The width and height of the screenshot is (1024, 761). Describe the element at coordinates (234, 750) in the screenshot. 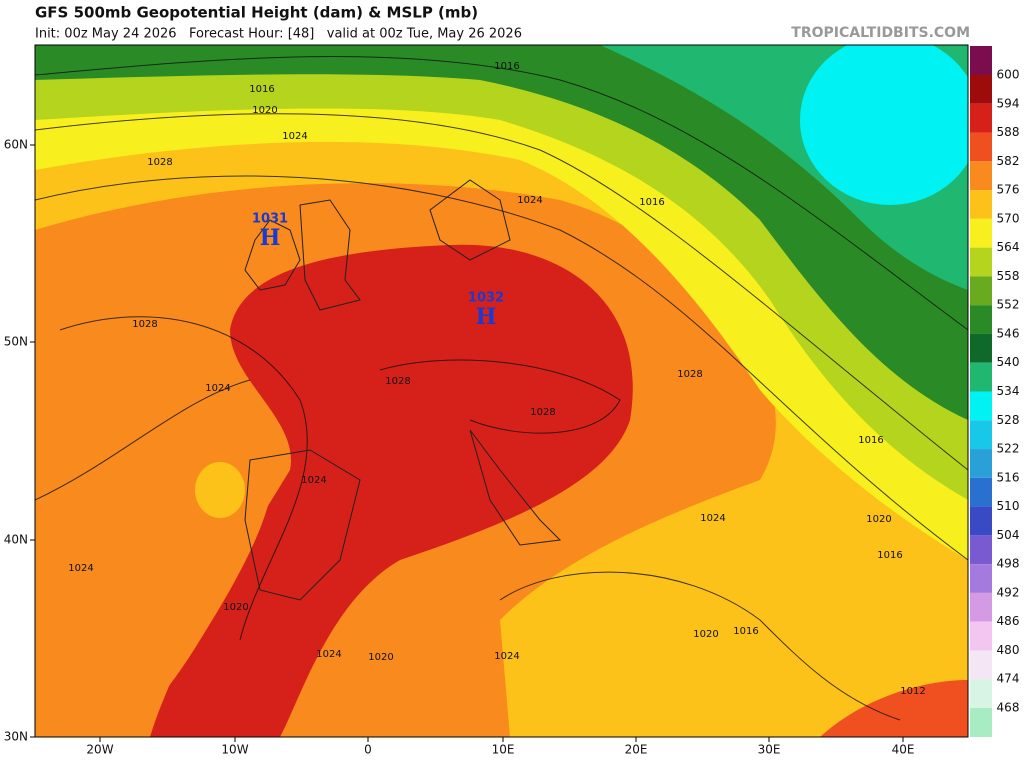

I see `lon-label: 10W` at that location.